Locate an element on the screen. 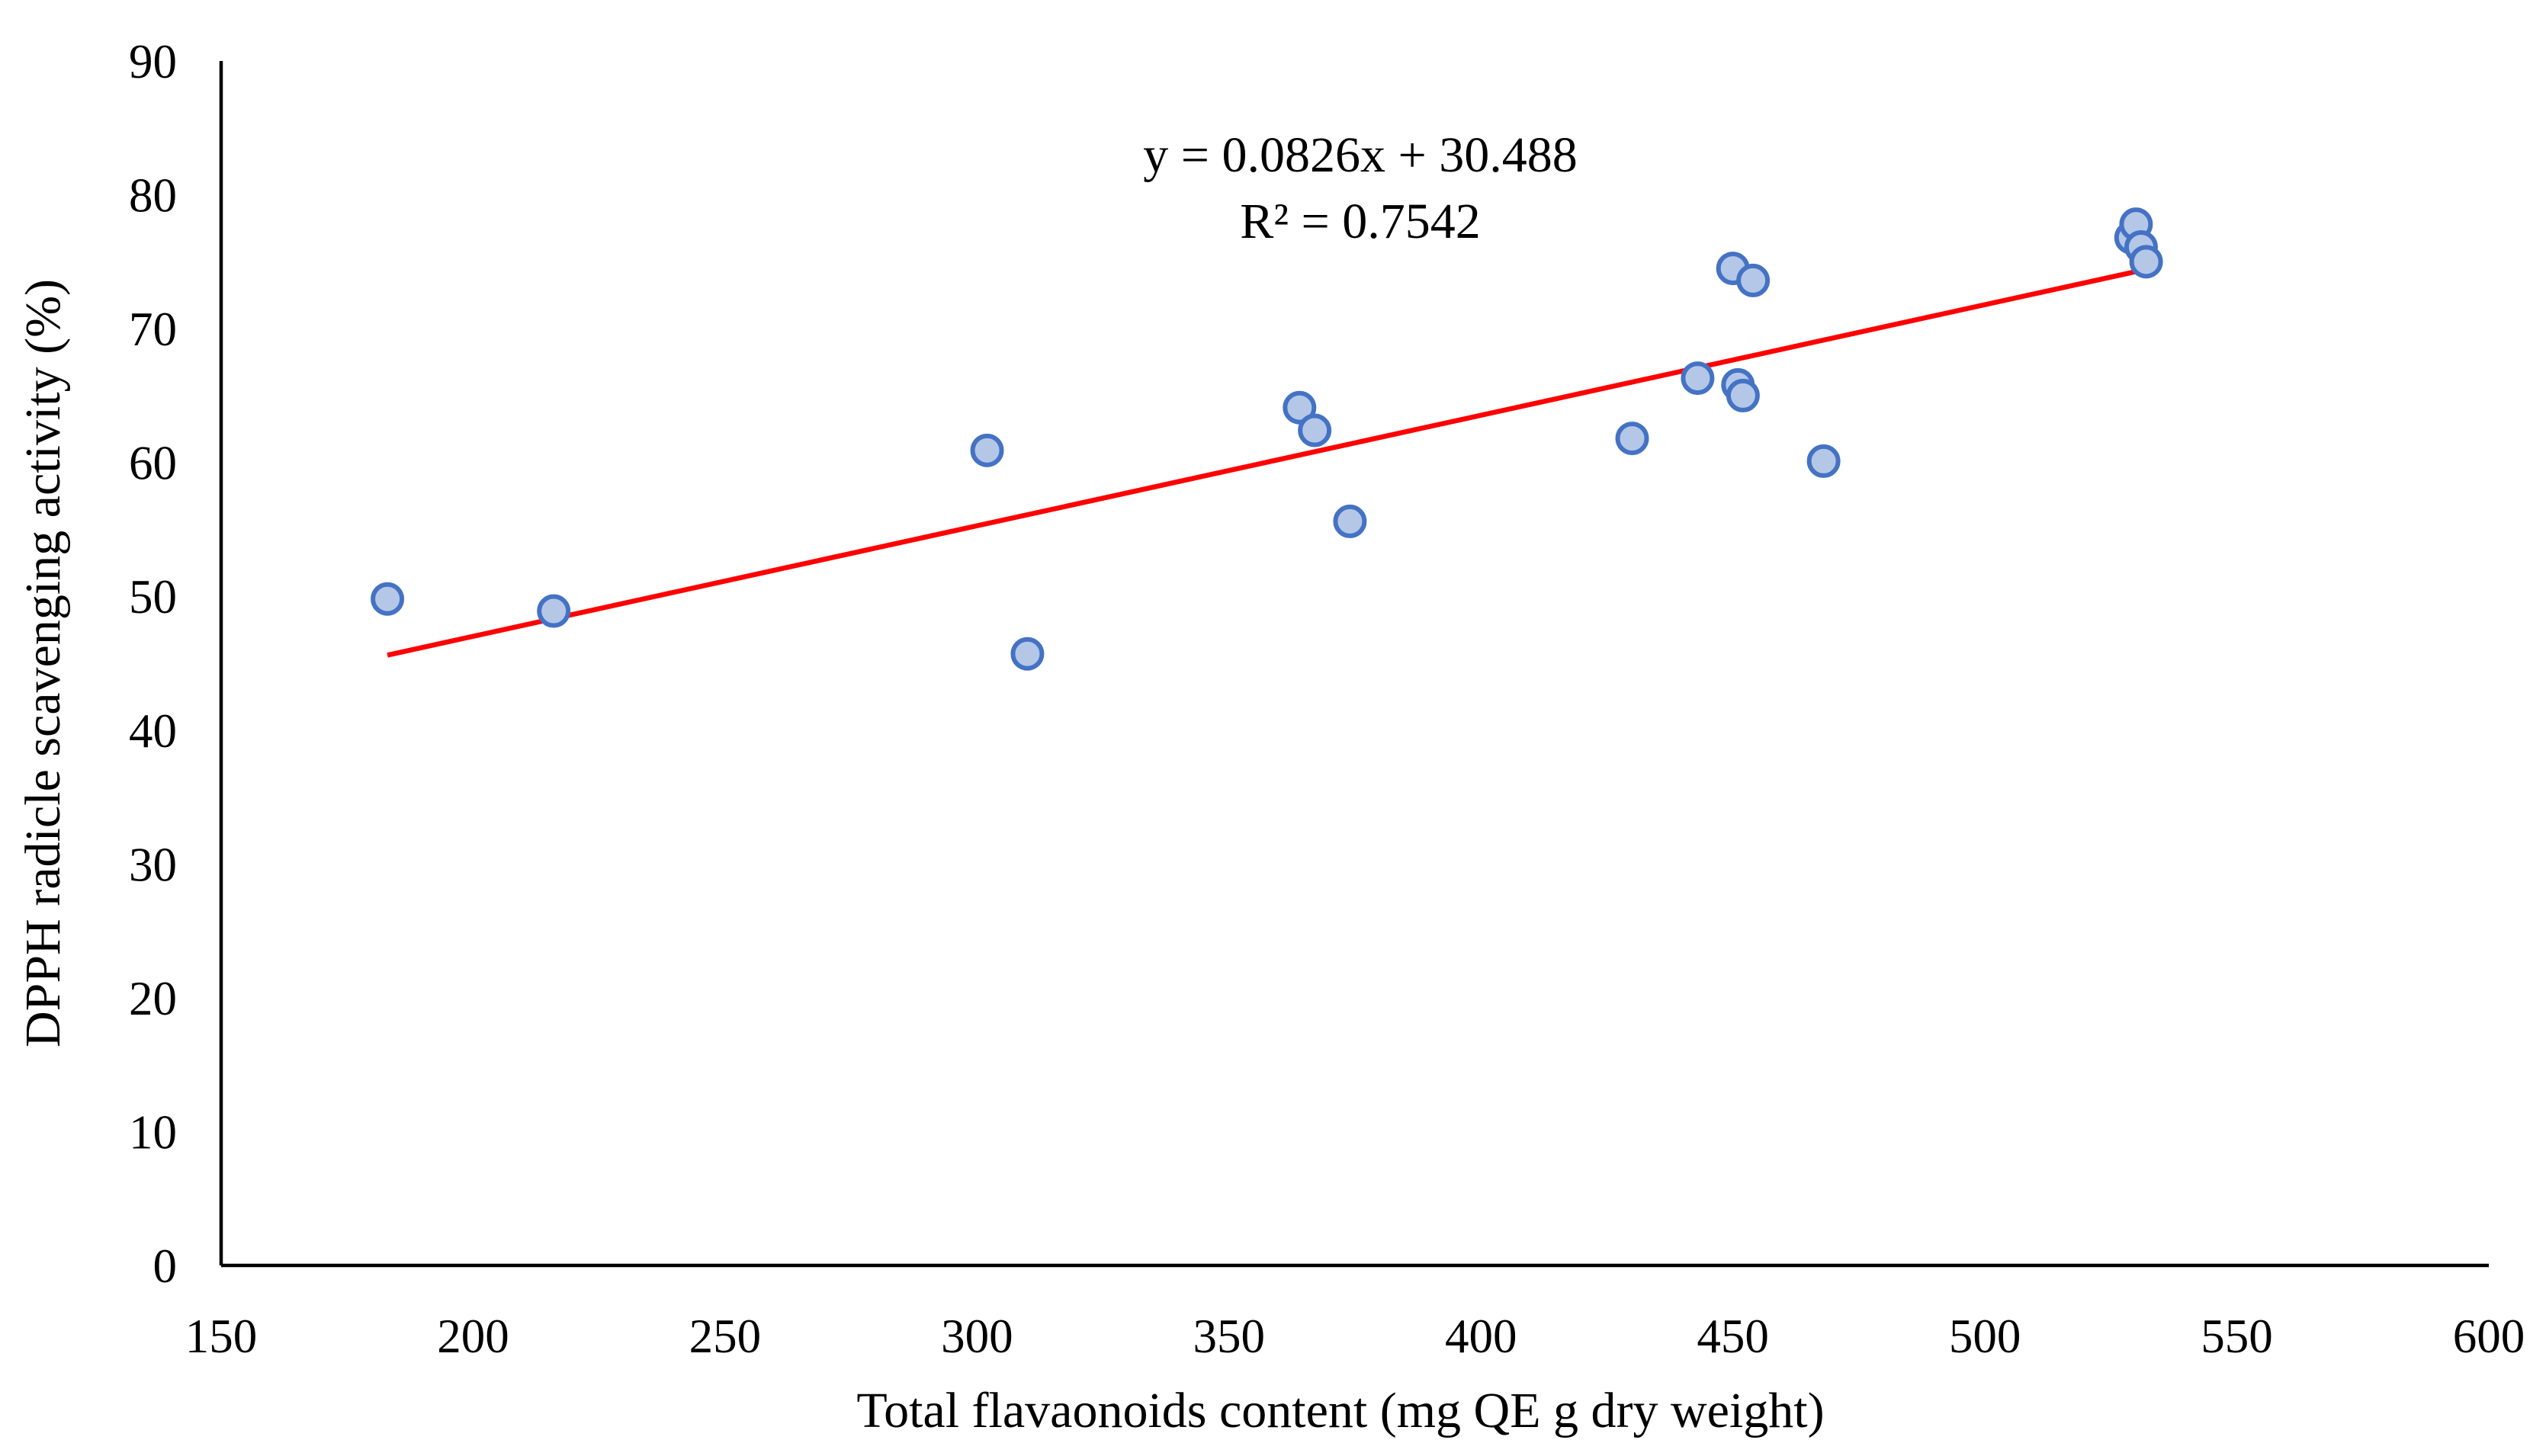 The height and width of the screenshot is (1456, 2530). x-tick-label: 600 is located at coordinates (2489, 1336).